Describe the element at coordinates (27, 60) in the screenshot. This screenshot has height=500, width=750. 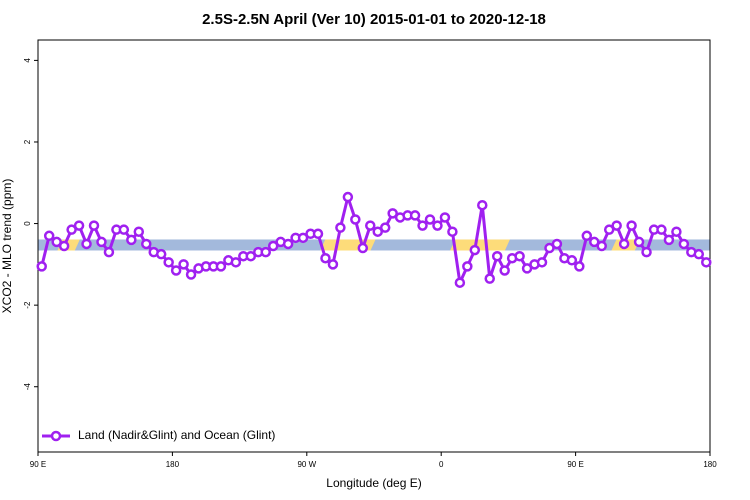
I see `y-tick-label: 4` at that location.